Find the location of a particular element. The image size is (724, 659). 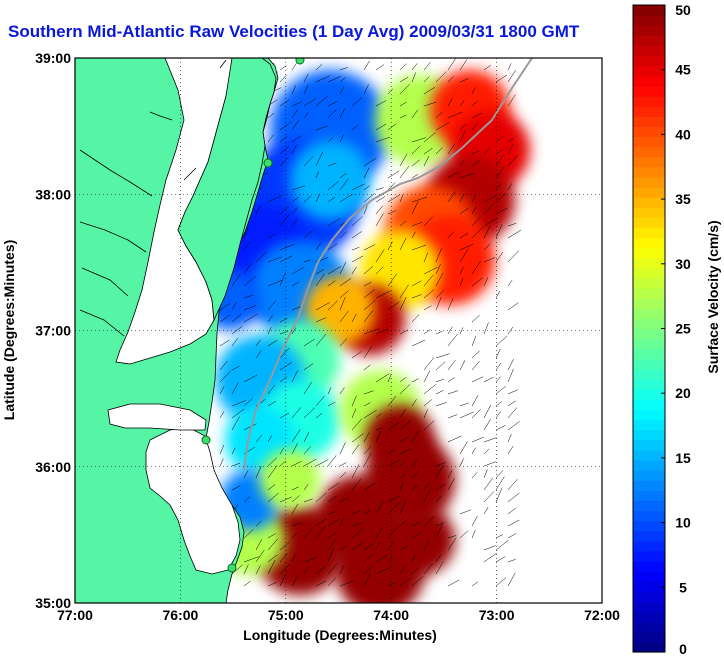

velocity-patch is located at coordinates (290, 480).